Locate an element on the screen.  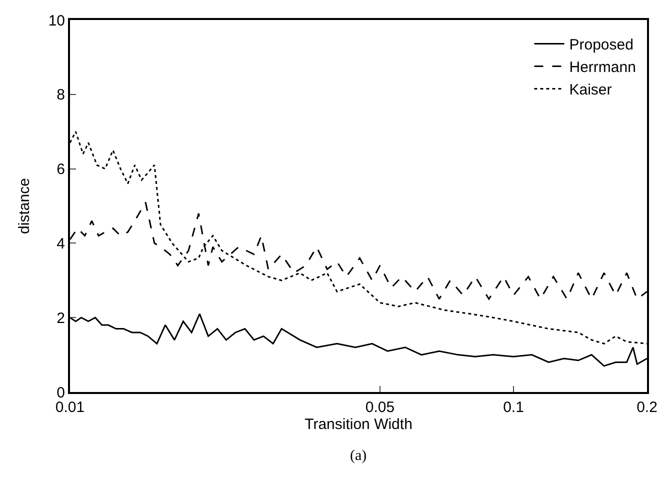
y-tick-label: 0 is located at coordinates (60, 393).